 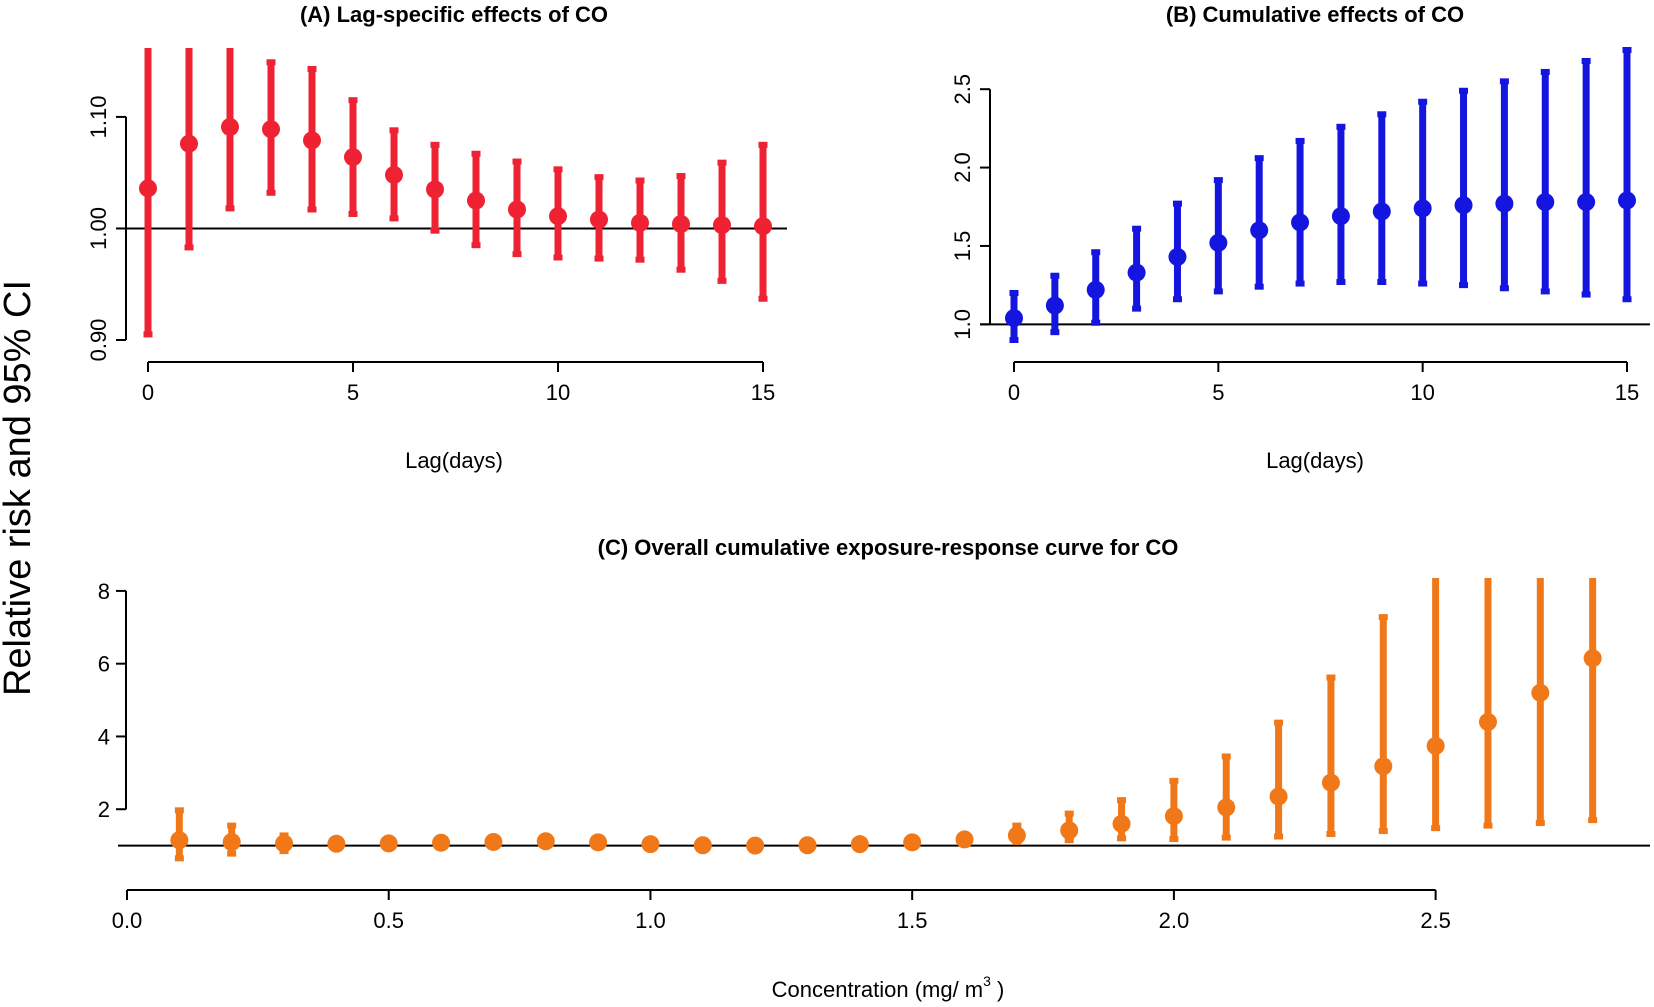 What do you see at coordinates (1435, 920) in the screenshot?
I see `x-tick-label: 2.5` at bounding box center [1435, 920].